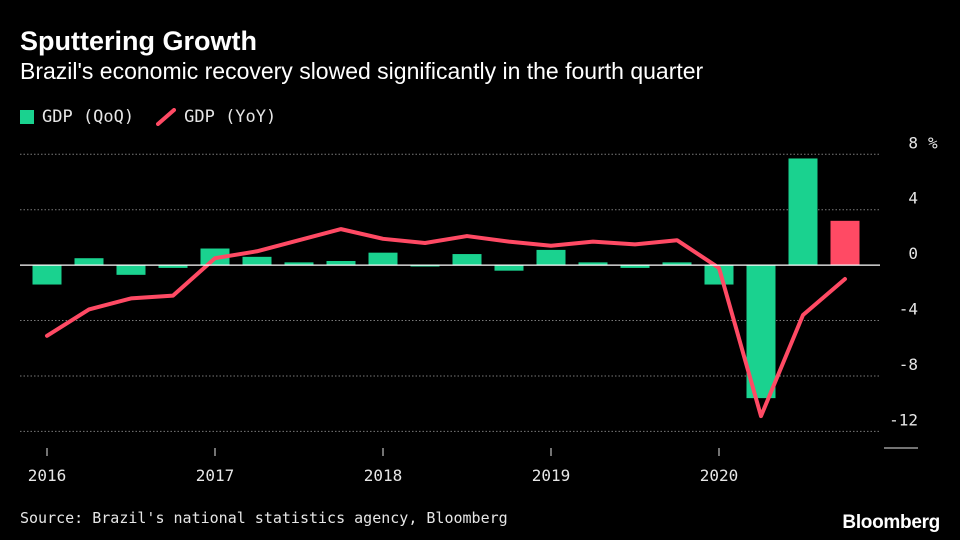 This screenshot has width=960, height=540. I want to click on bar-Q2-2019, so click(593, 264).